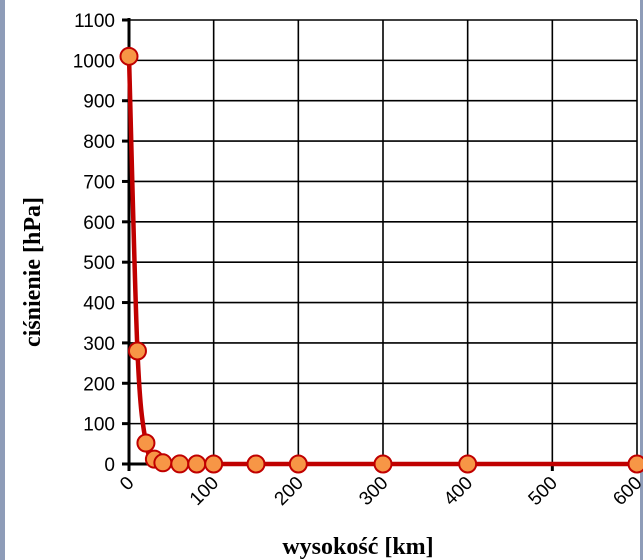  I want to click on y-tick-label: 1000, so click(94, 61).